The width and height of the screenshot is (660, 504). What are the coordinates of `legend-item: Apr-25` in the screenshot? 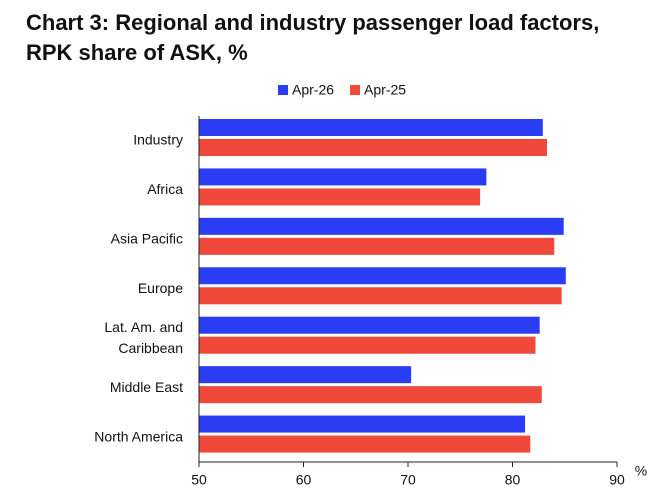 It's located at (378, 90).